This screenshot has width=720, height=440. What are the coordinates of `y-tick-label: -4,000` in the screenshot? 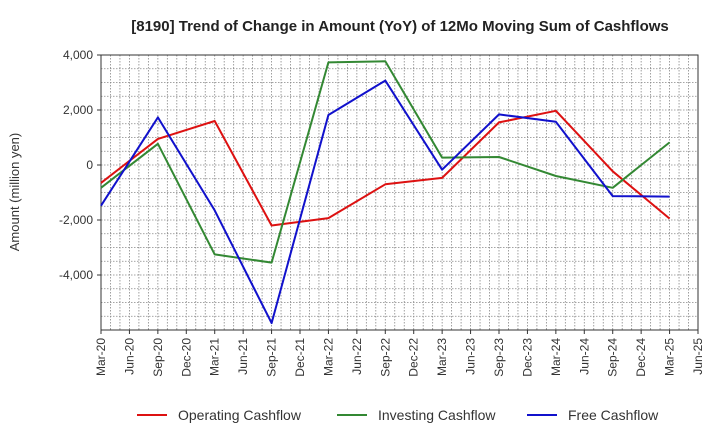 It's located at (76, 275).